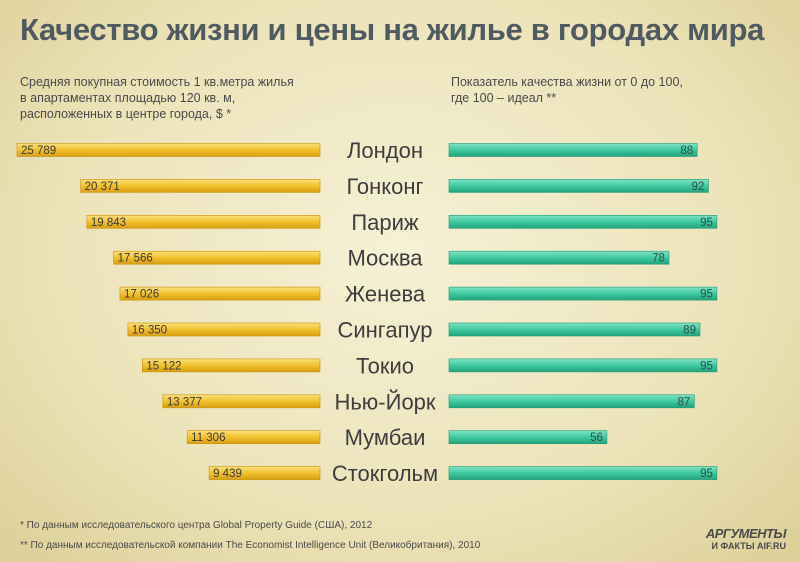 This screenshot has height=562, width=800. I want to click on price-value-label: 20 371, so click(102, 187).